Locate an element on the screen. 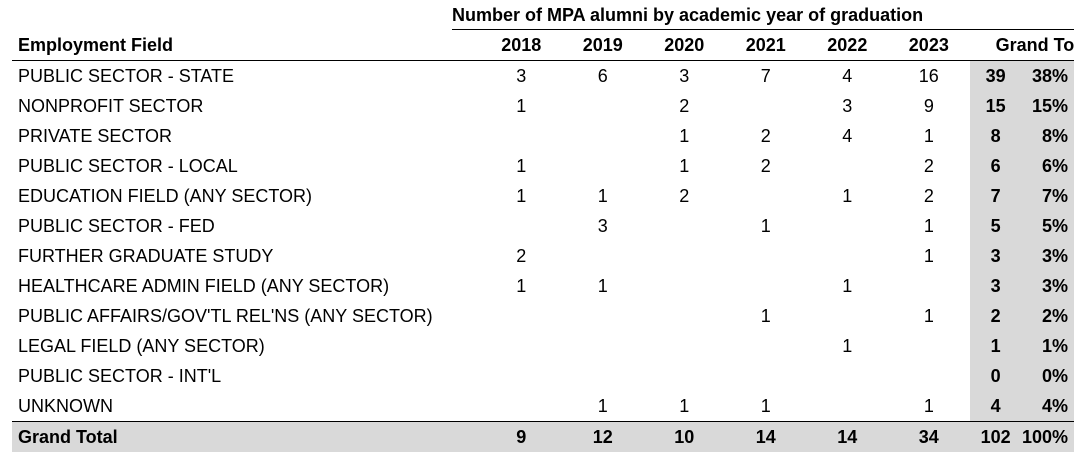  grand-total-2023: 34 is located at coordinates (929, 436).